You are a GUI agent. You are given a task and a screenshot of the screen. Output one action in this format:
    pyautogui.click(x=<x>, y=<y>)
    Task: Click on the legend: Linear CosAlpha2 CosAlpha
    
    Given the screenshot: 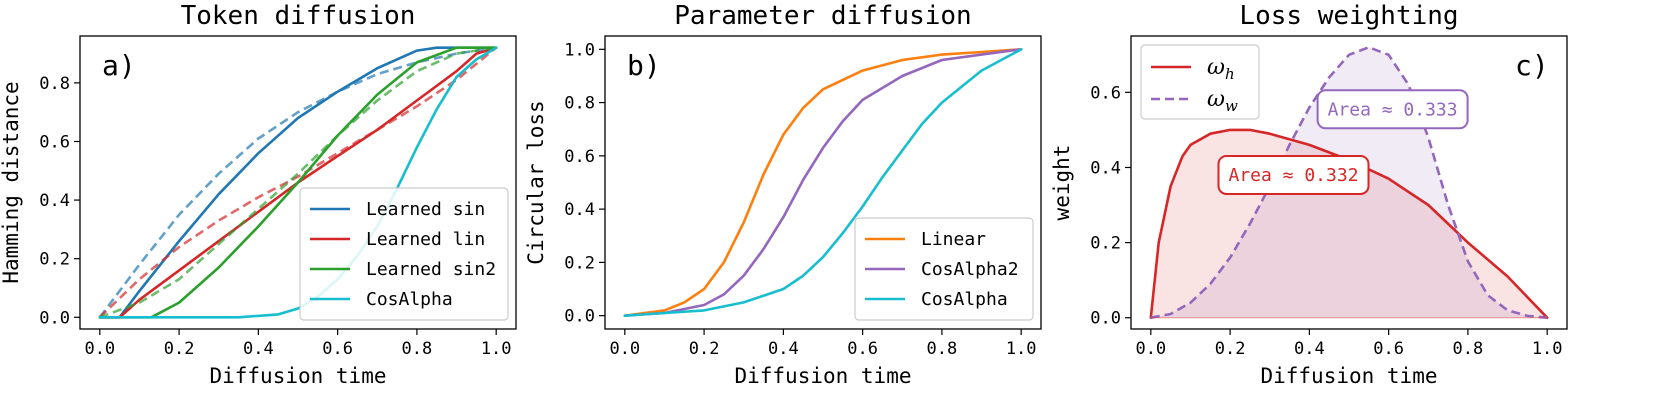 What is the action you would take?
    pyautogui.click(x=944, y=269)
    